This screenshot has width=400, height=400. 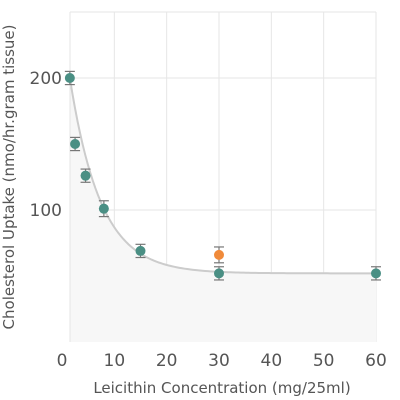 What do you see at coordinates (46, 145) in the screenshot?
I see `y-tick-labels: 100 200` at bounding box center [46, 145].